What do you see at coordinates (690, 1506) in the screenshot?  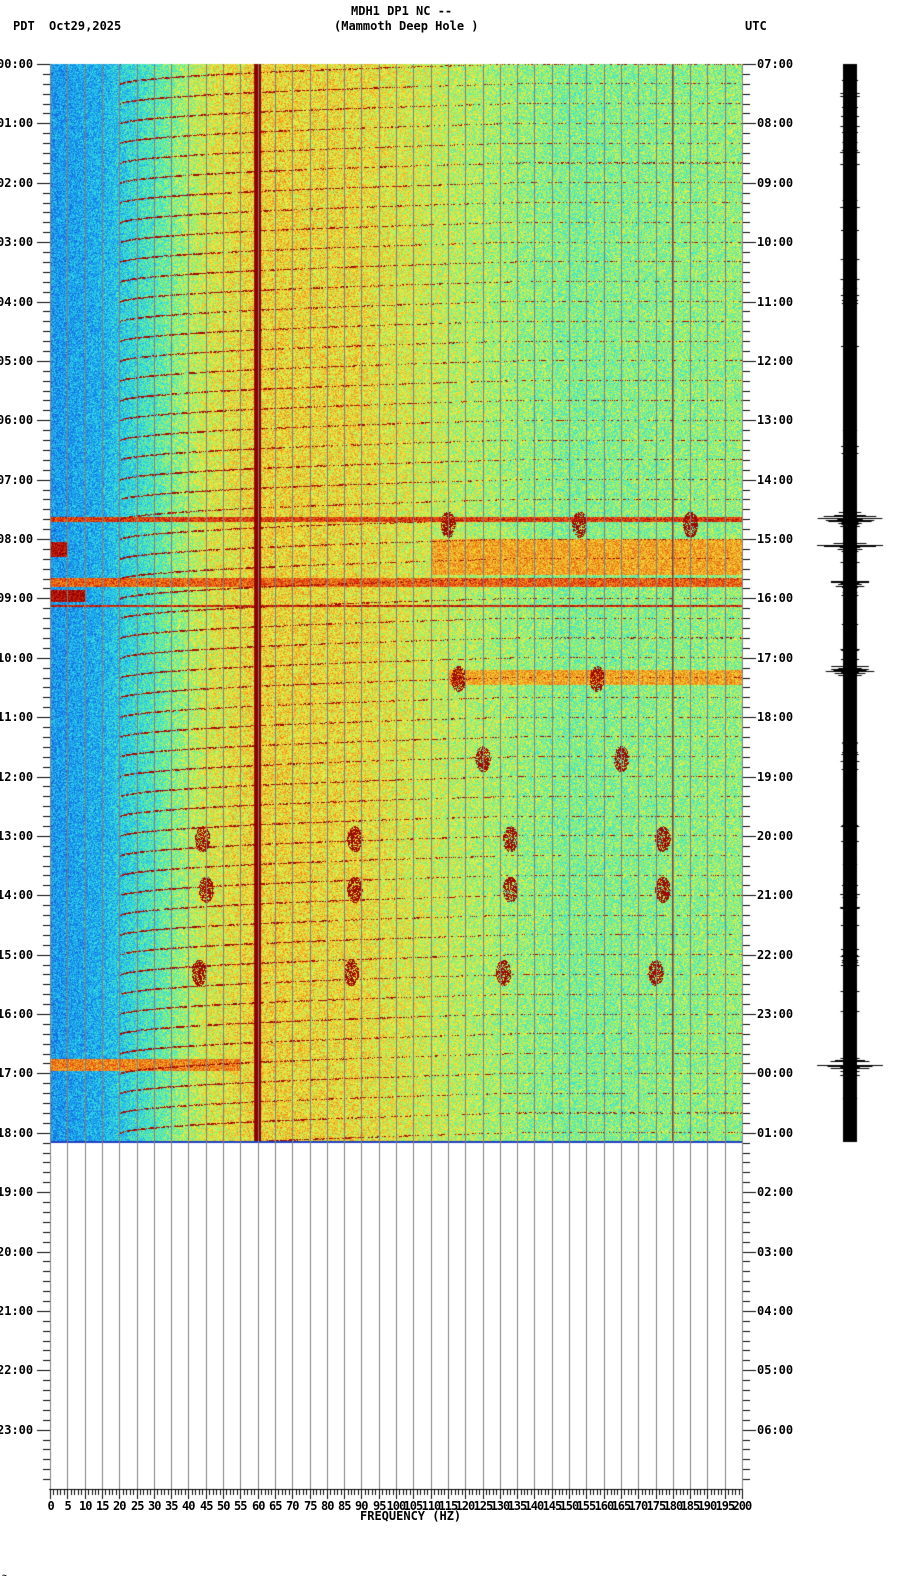 I see `frequency-tick-label: 185` at bounding box center [690, 1506].